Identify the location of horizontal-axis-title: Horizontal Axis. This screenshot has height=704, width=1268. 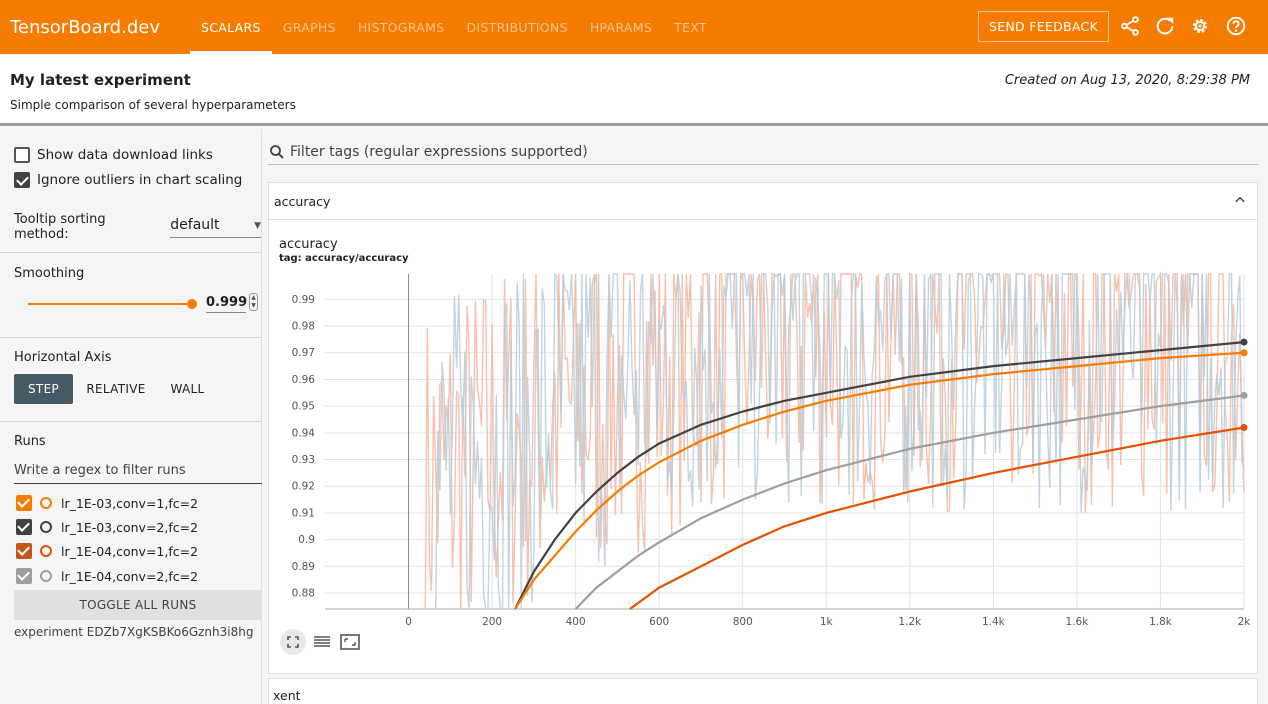
(63, 357).